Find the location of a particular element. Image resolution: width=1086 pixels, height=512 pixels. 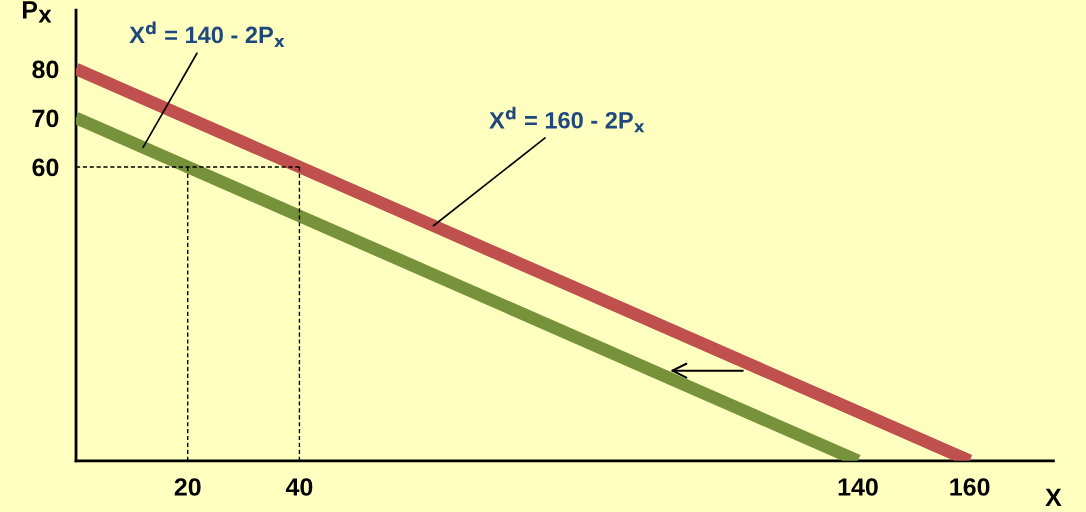

x-tick-label: 40 is located at coordinates (299, 487).